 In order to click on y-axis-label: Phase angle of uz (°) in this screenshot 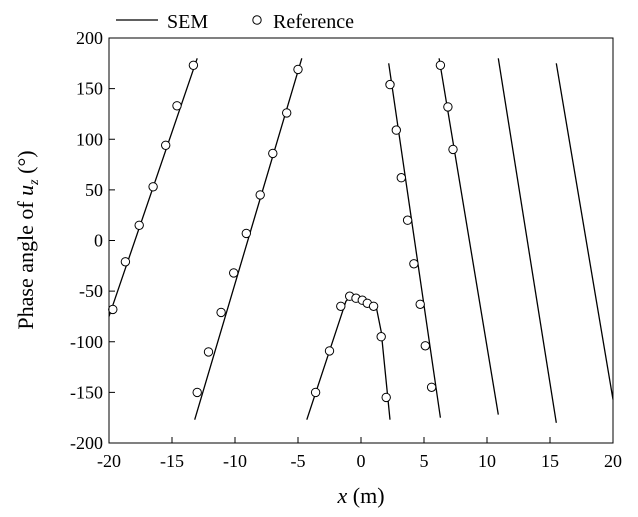, I will do `click(27, 239)`.